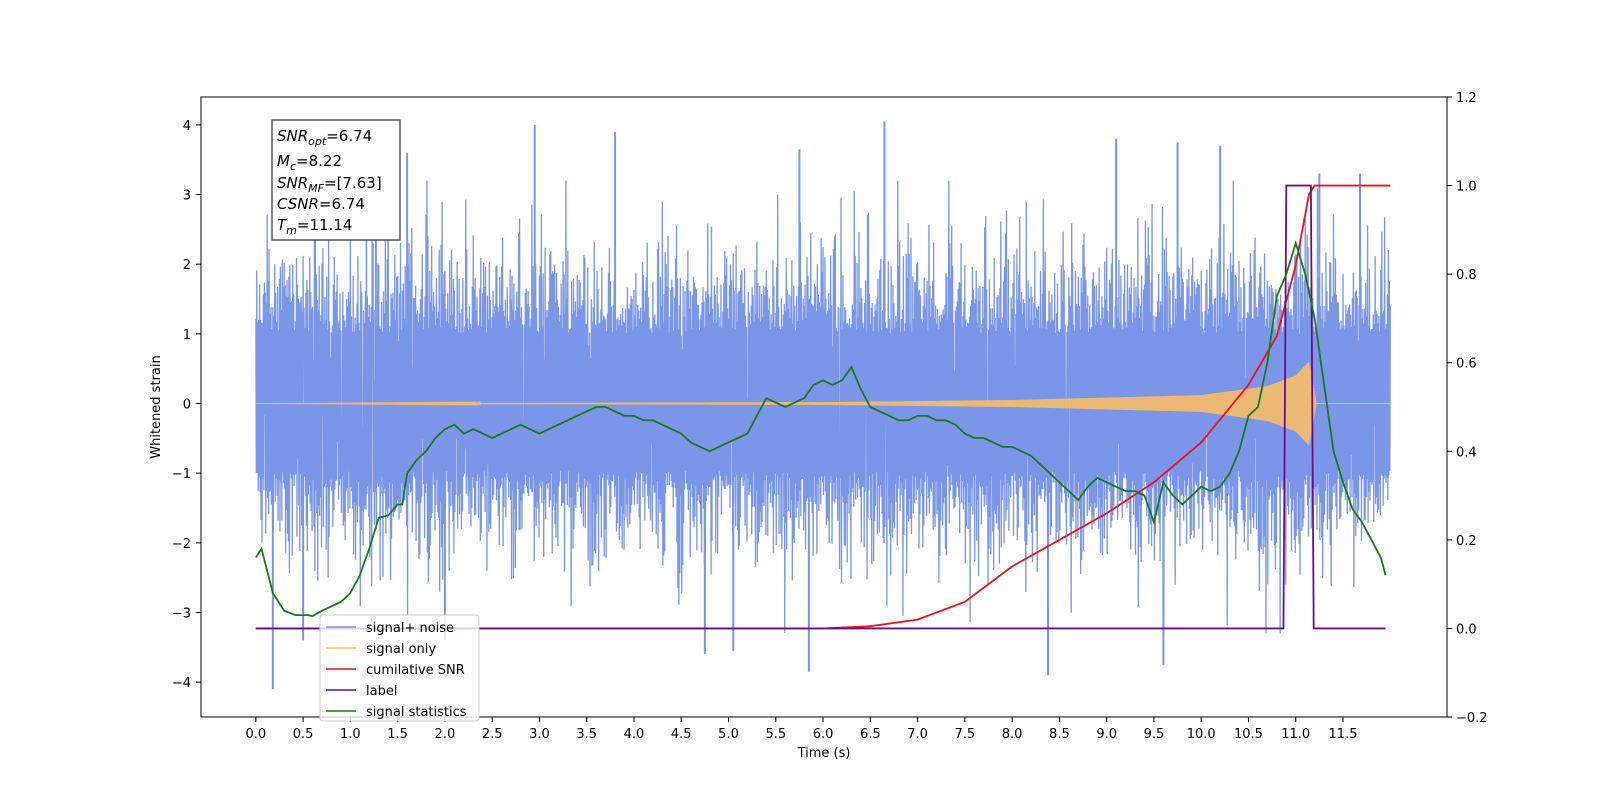  What do you see at coordinates (492, 734) in the screenshot?
I see `x-tick-label: 2.5` at bounding box center [492, 734].